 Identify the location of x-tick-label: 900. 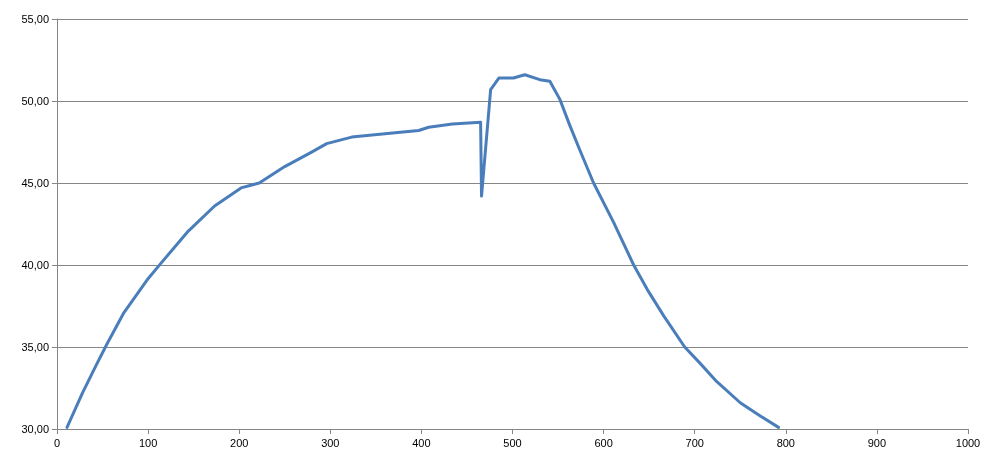
(877, 442).